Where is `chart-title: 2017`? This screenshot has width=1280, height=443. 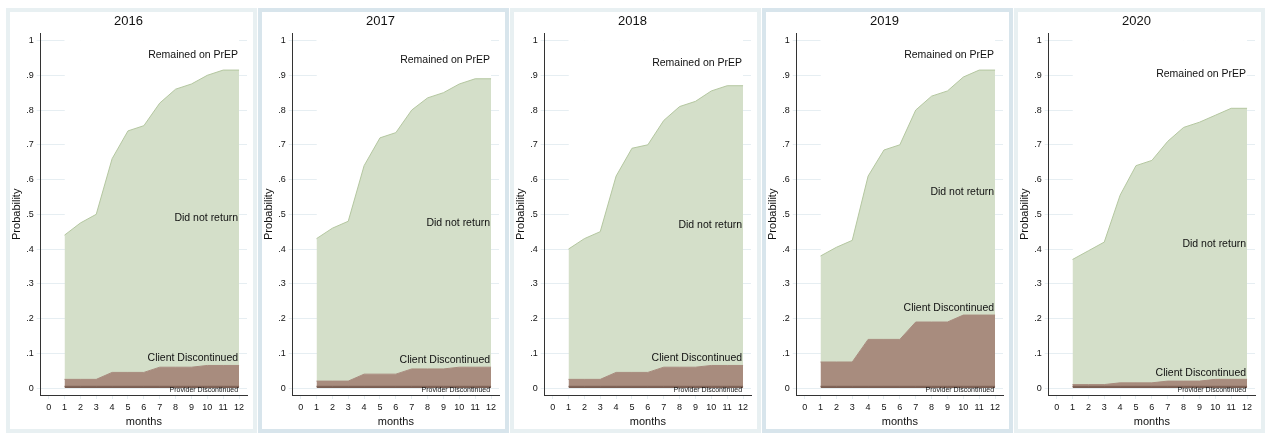
chart-title: 2017 is located at coordinates (380, 21).